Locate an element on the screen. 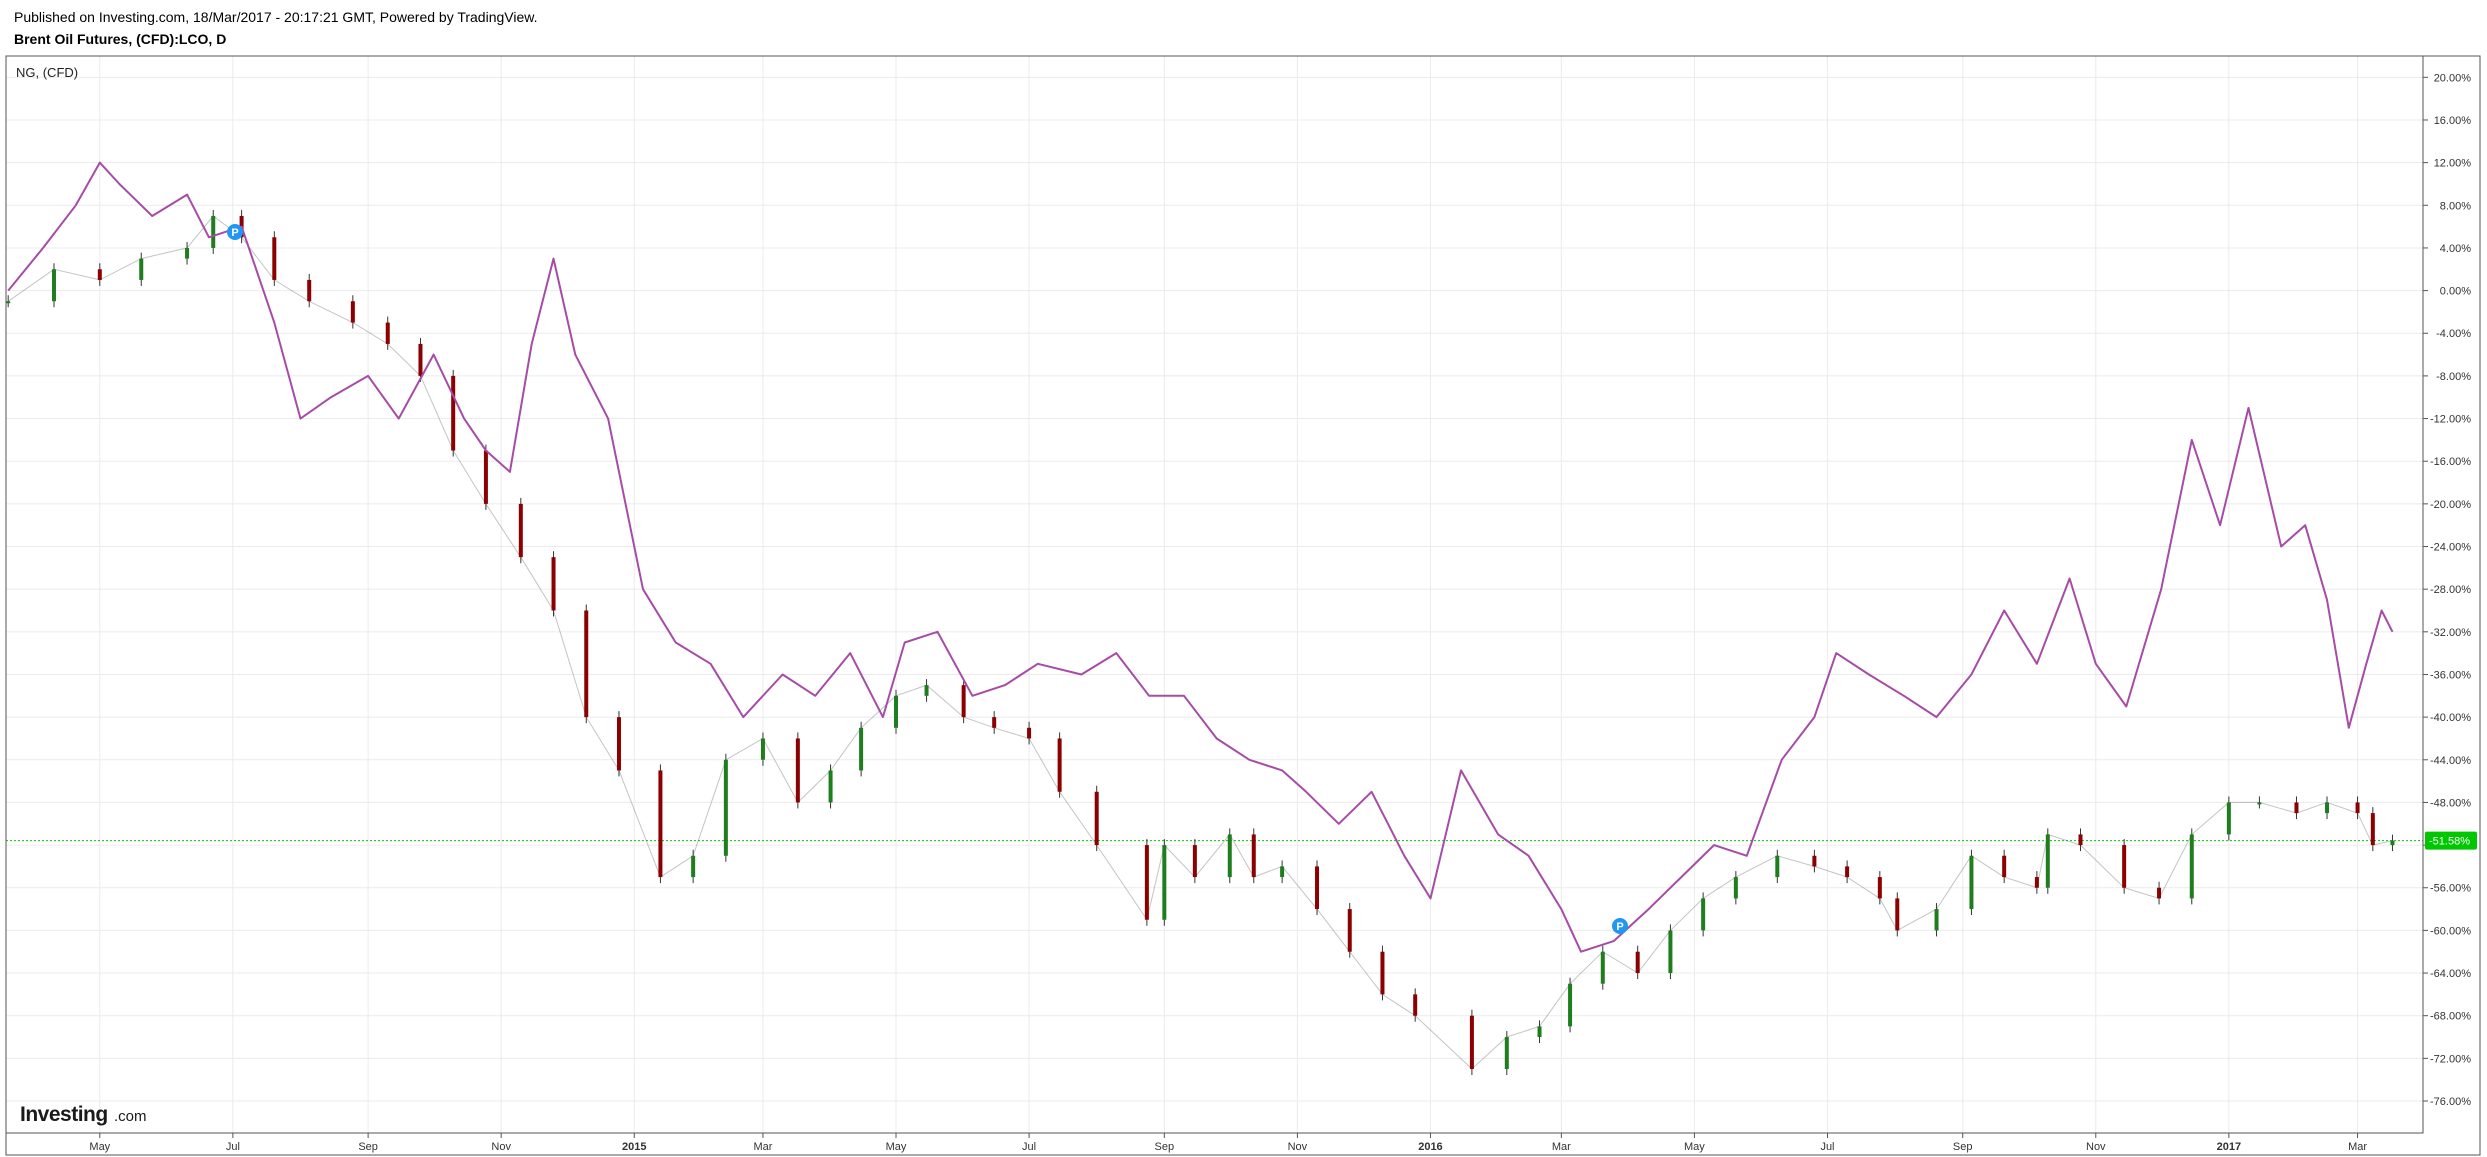  price-badge-background is located at coordinates (2451, 840).